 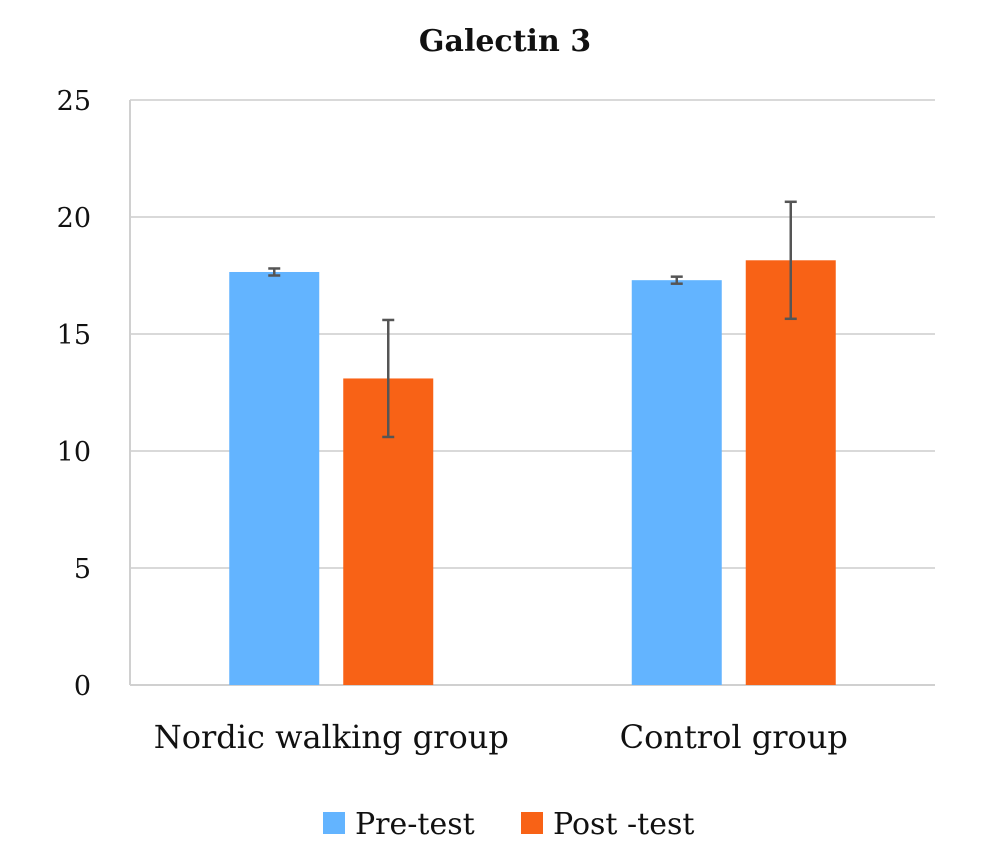 What do you see at coordinates (82, 686) in the screenshot?
I see `y-tick-label-0: 0` at bounding box center [82, 686].